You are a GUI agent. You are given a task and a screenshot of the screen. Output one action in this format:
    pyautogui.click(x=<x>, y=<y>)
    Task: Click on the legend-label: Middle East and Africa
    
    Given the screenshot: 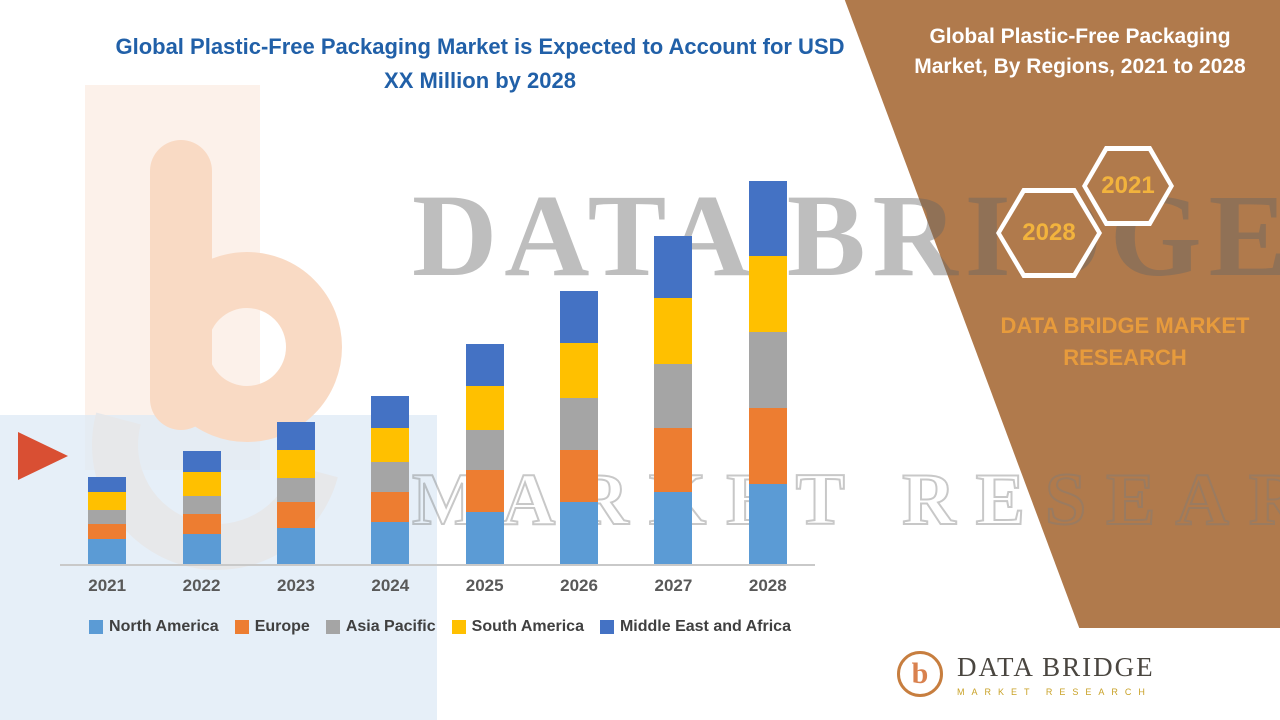 What is the action you would take?
    pyautogui.click(x=705, y=626)
    